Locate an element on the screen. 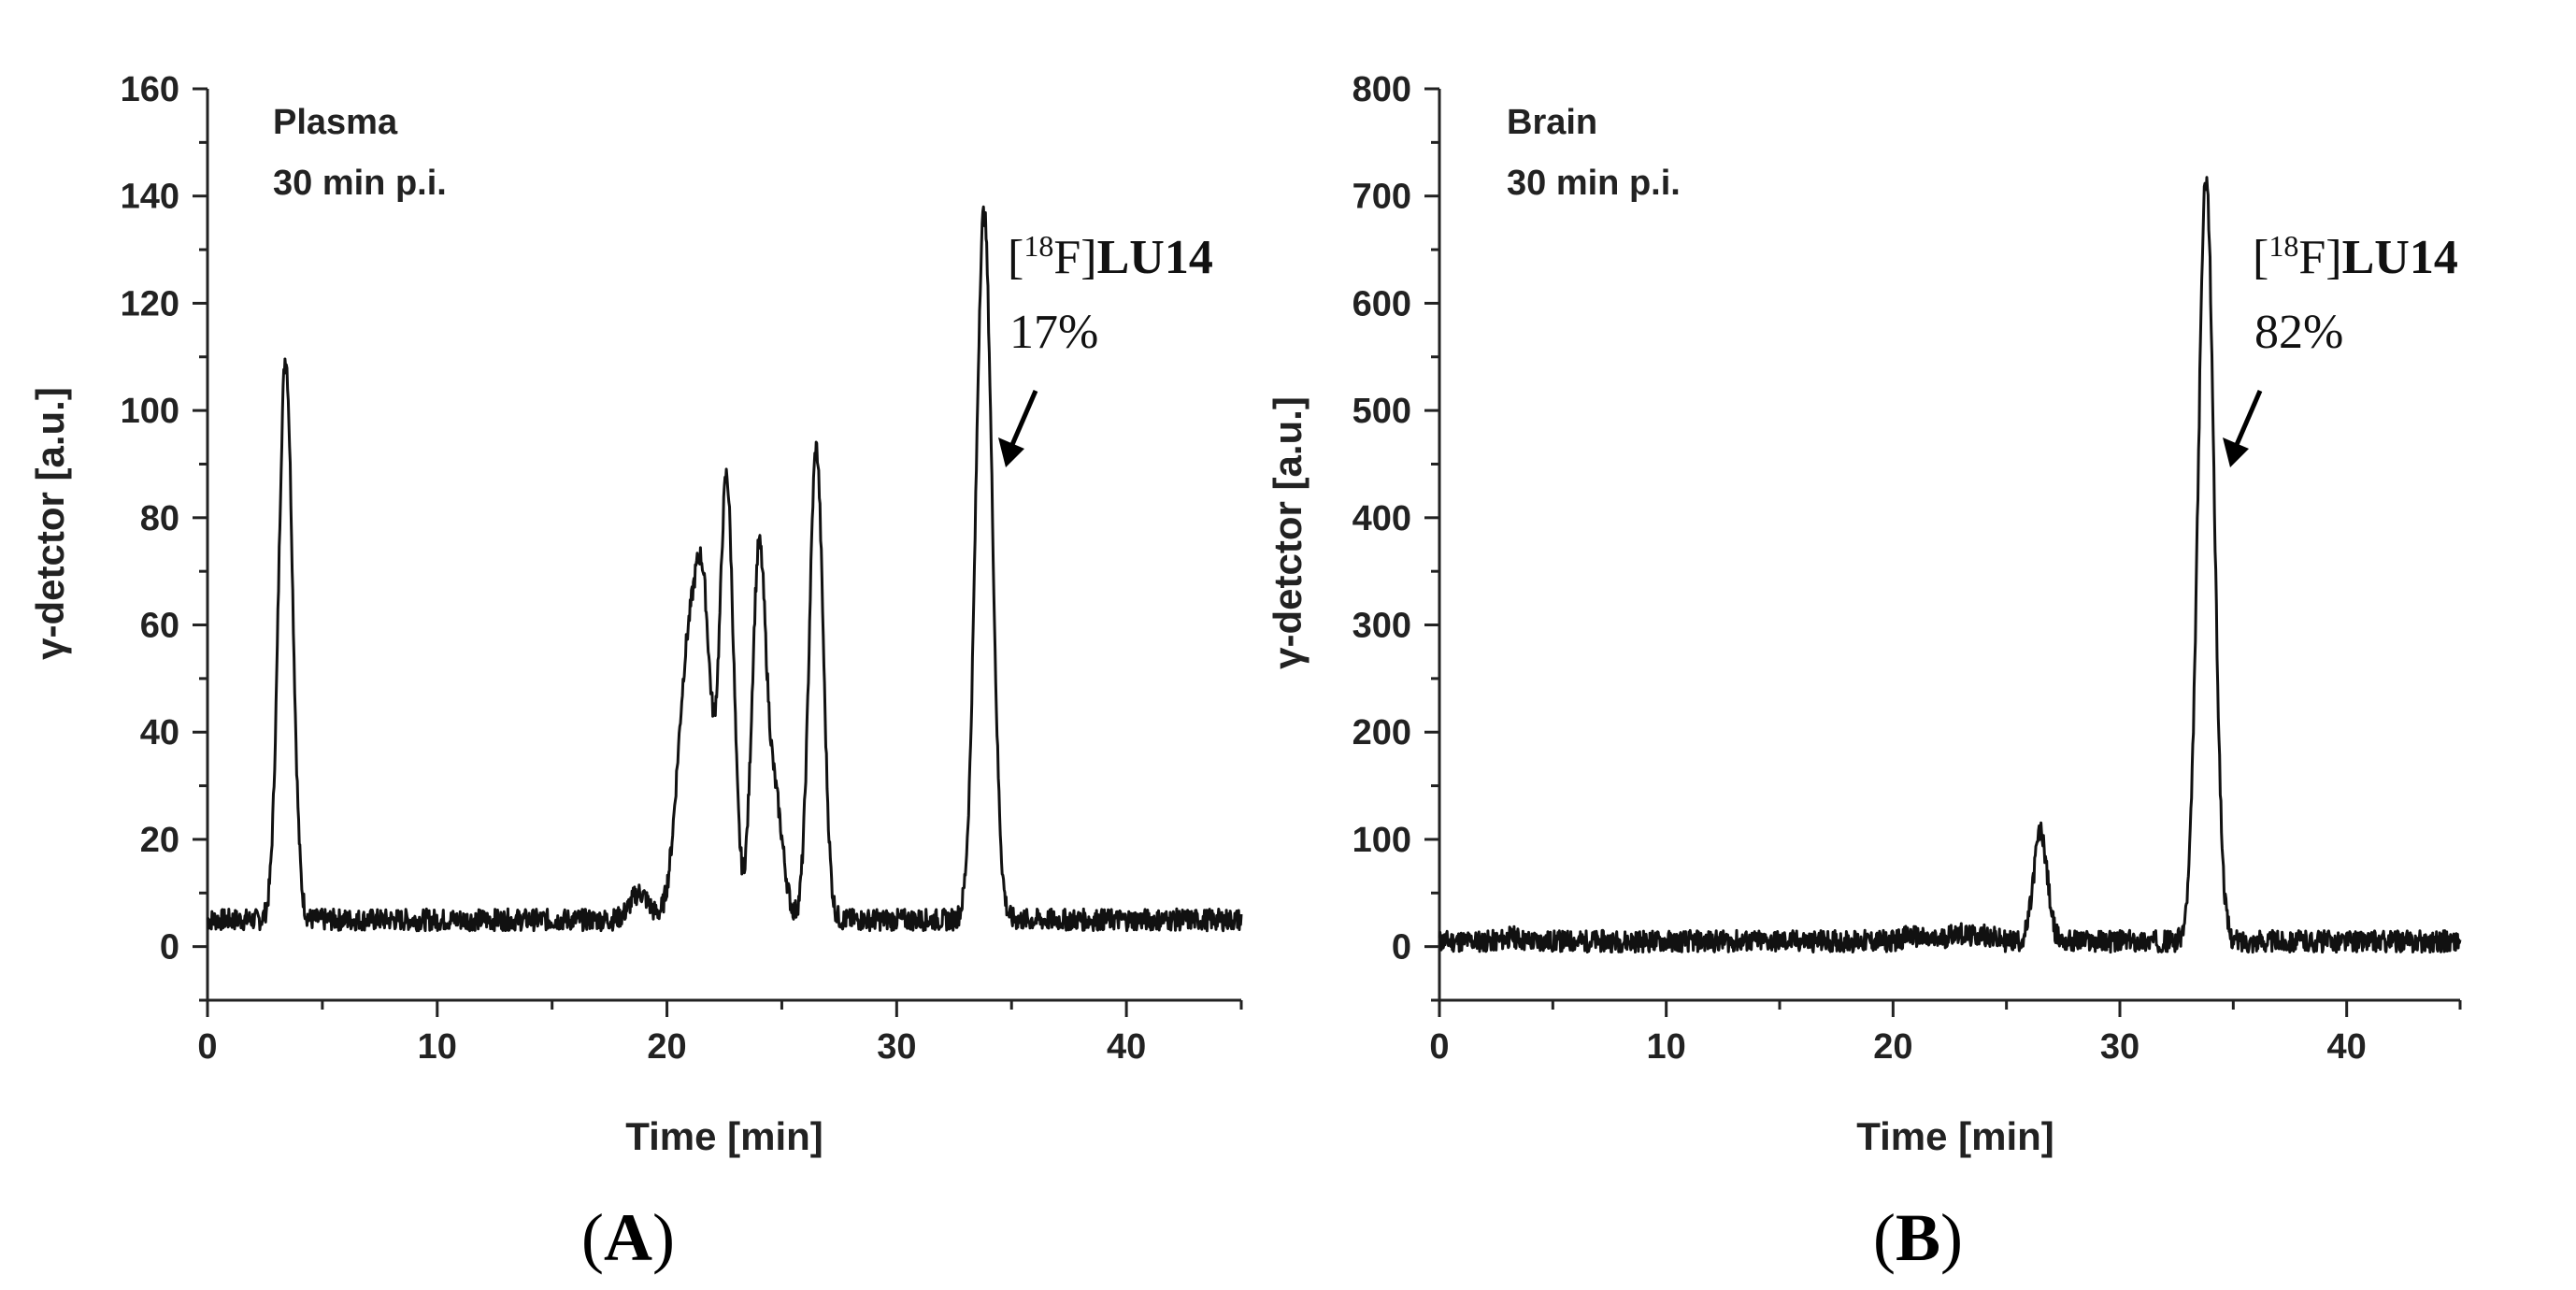  panel-a-x-tick-label: 10 is located at coordinates (437, 1047).